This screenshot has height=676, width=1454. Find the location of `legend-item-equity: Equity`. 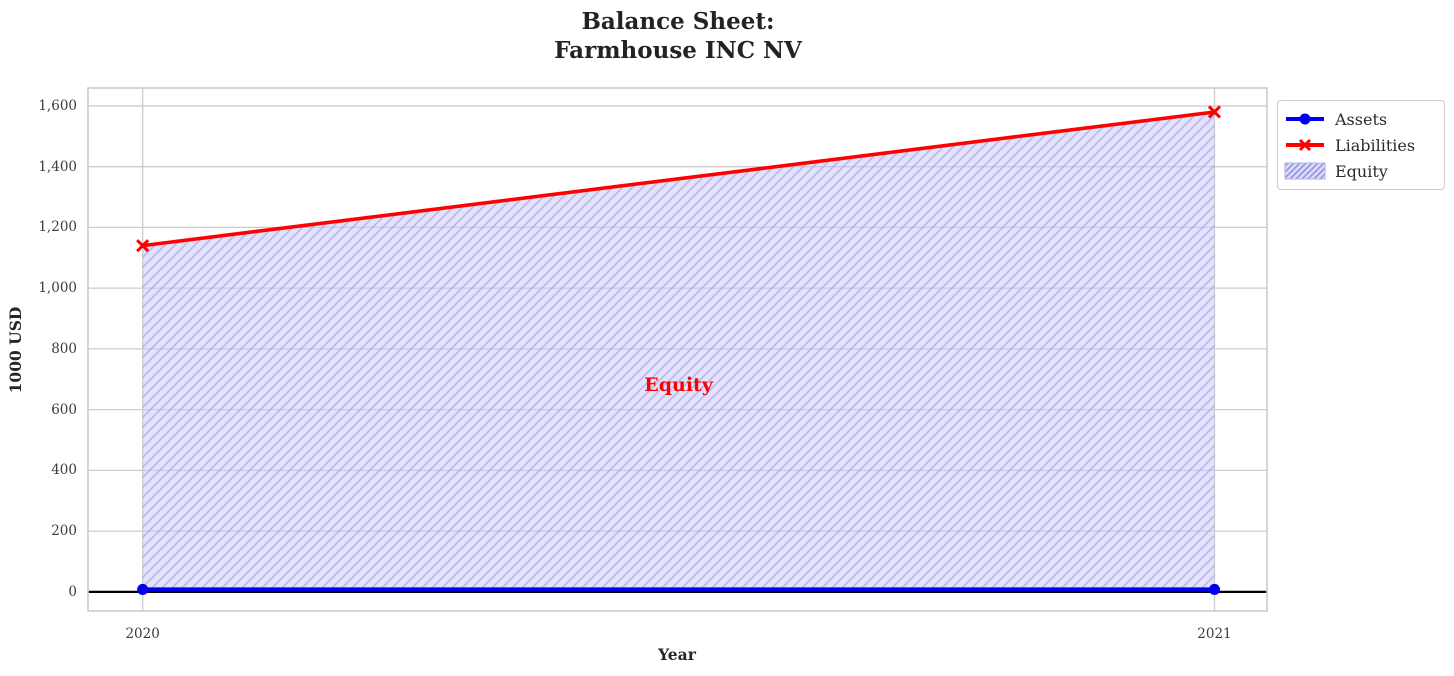

legend-item-equity: Equity is located at coordinates (1360, 171).